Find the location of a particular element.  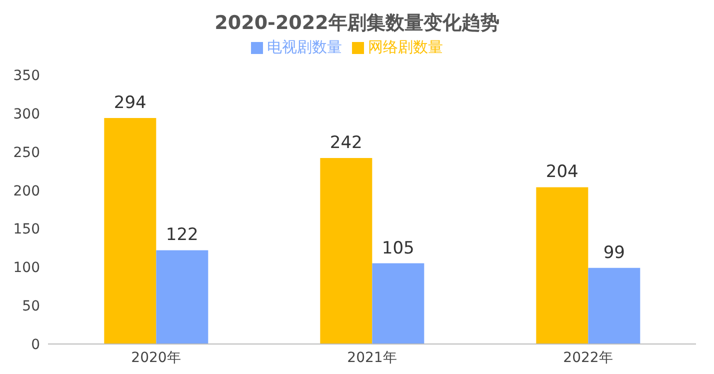

y-tick-label: 200 is located at coordinates (26, 191).